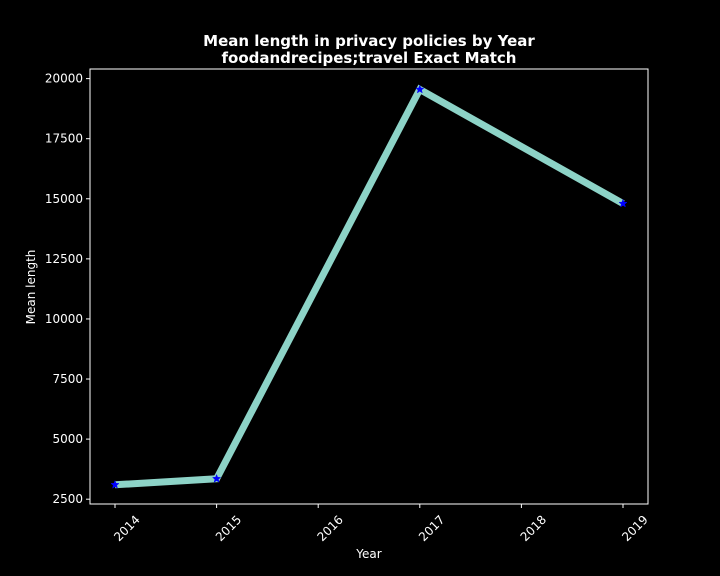 Image resolution: width=720 pixels, height=576 pixels. Describe the element at coordinates (431, 528) in the screenshot. I see `x-tick-label: 2017` at that location.